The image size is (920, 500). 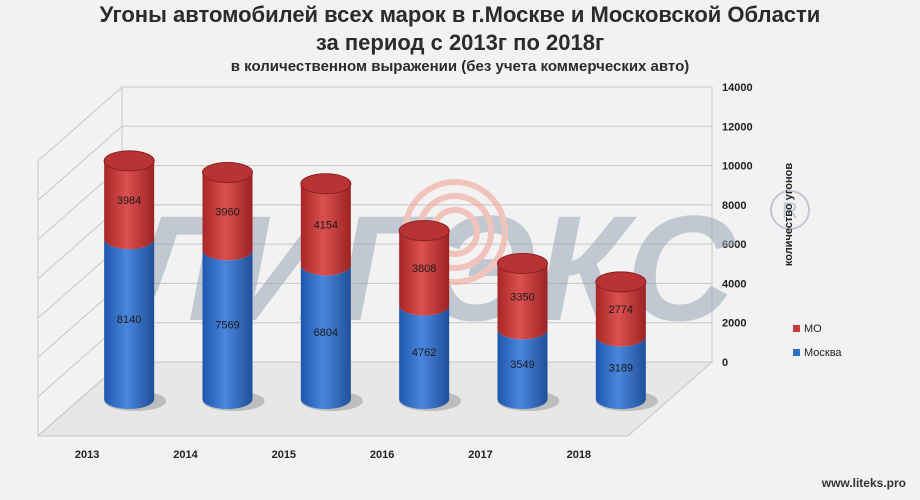 I want to click on legend-label: МО, so click(x=813, y=329).